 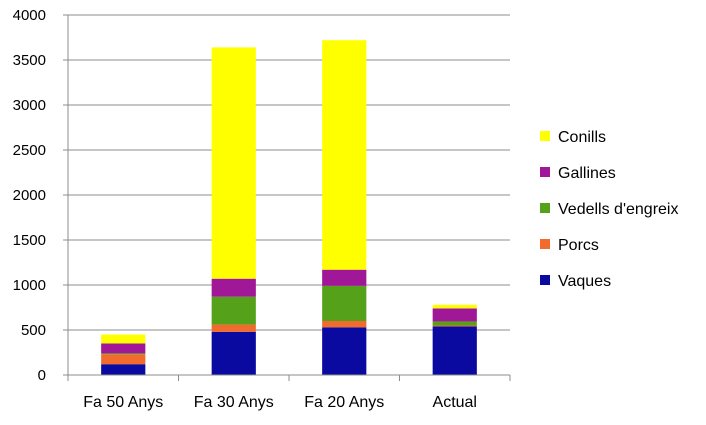 What do you see at coordinates (582, 137) in the screenshot?
I see `legend-label-conills: Conills` at bounding box center [582, 137].